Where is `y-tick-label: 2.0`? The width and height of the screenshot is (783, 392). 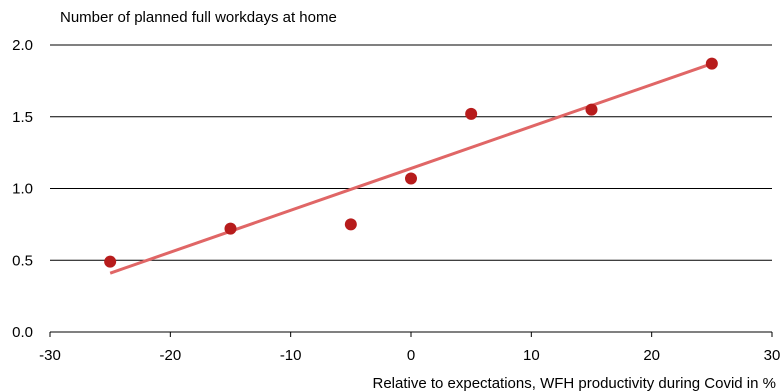
y-tick-label: 2.0 is located at coordinates (22, 45).